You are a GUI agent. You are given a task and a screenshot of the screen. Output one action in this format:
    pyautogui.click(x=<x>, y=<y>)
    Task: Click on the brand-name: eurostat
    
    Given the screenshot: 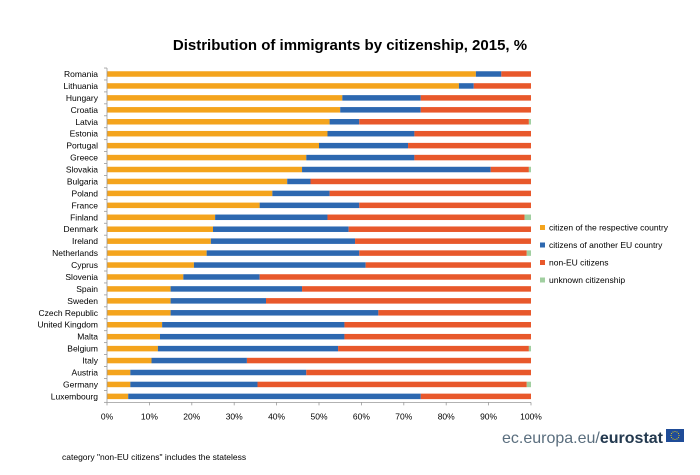 What is the action you would take?
    pyautogui.click(x=632, y=438)
    